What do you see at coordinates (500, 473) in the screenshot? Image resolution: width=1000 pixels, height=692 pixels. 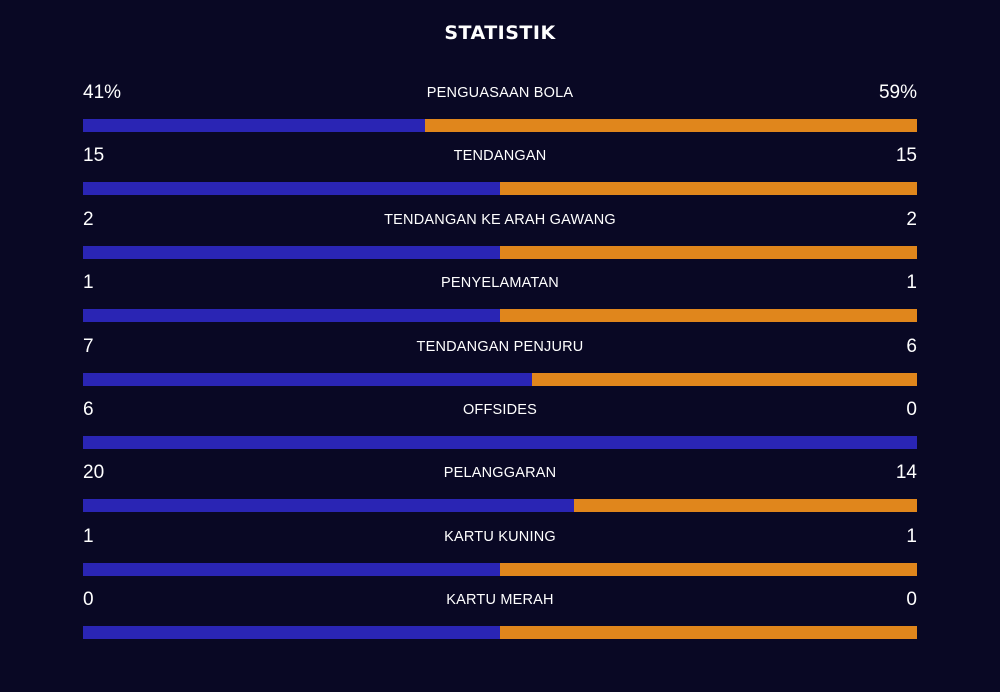 I see `stat-label: PELANGGARAN` at bounding box center [500, 473].